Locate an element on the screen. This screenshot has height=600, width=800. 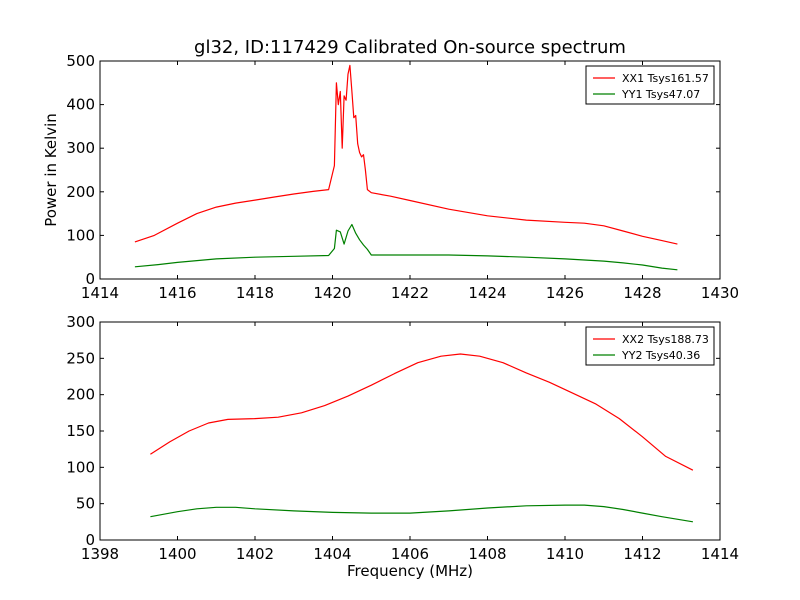
legend: XX1 Tsys161.57 YY1 Tsys47.07 is located at coordinates (650, 85).